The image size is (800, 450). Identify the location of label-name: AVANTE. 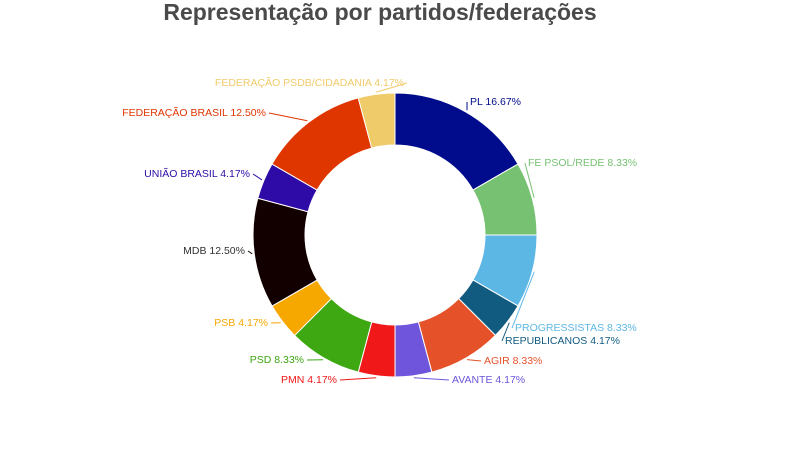
(472, 380).